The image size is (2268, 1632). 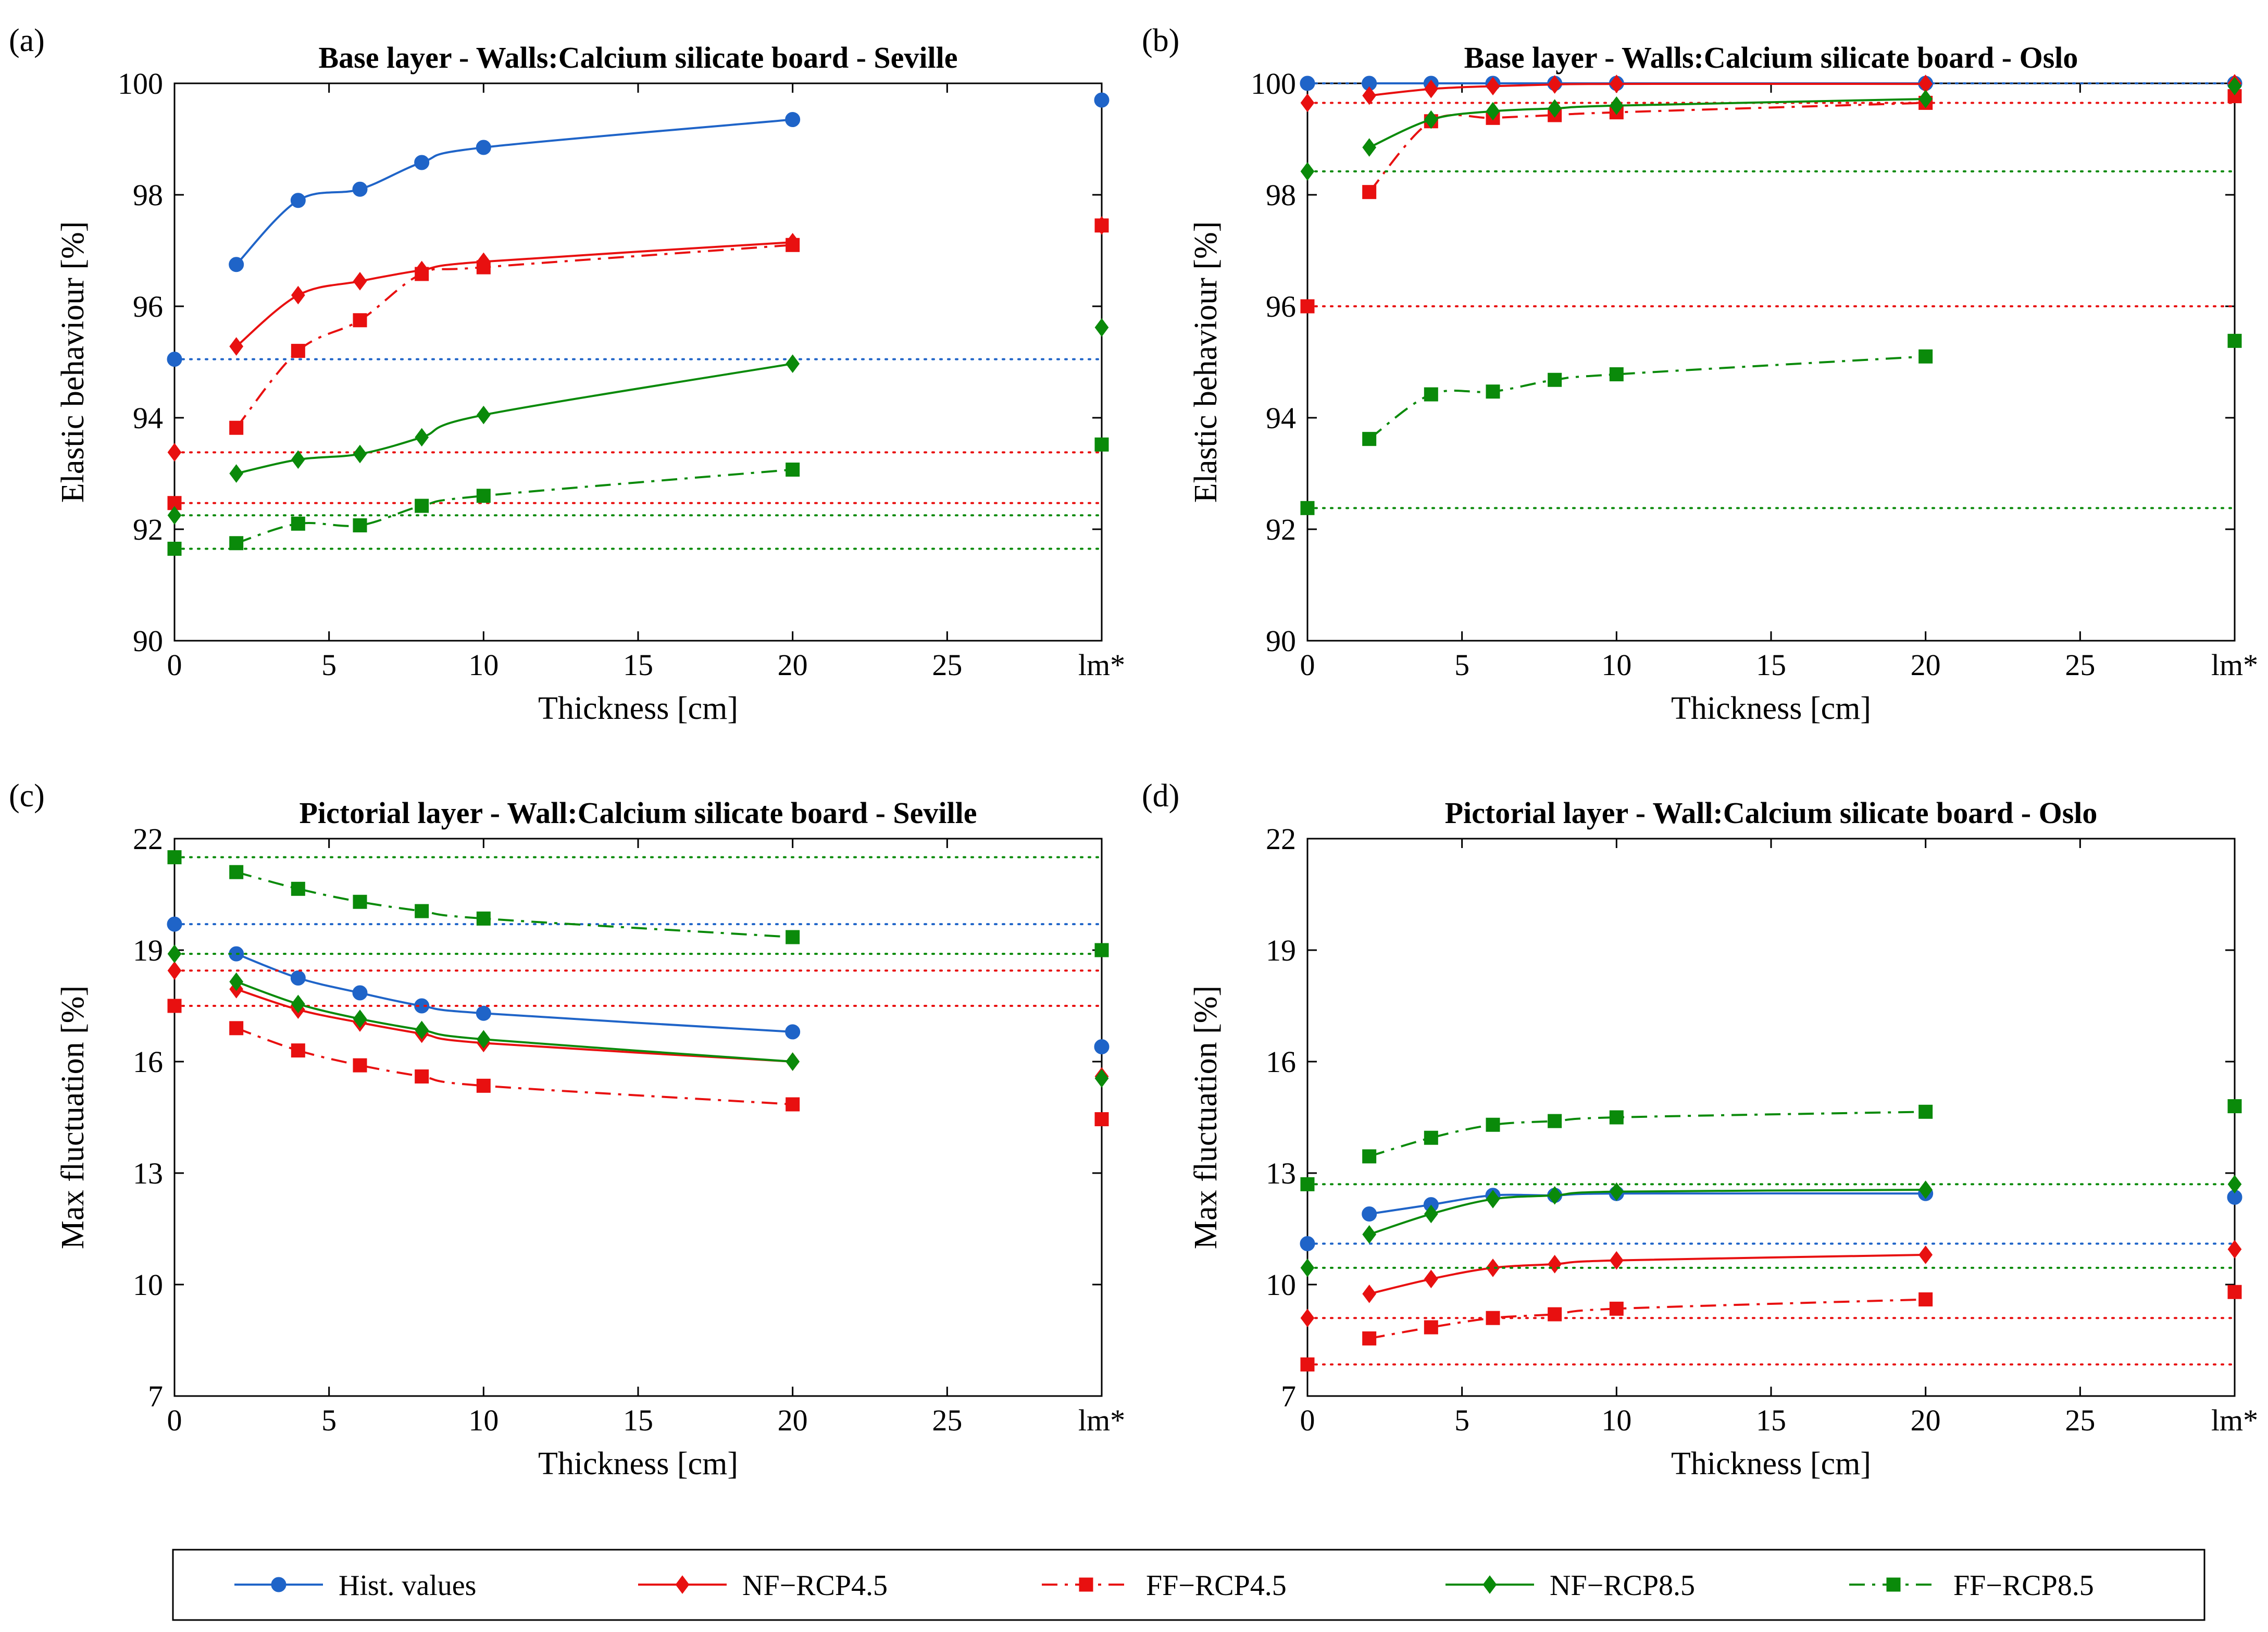 I want to click on series-group, so click(x=639, y=324).